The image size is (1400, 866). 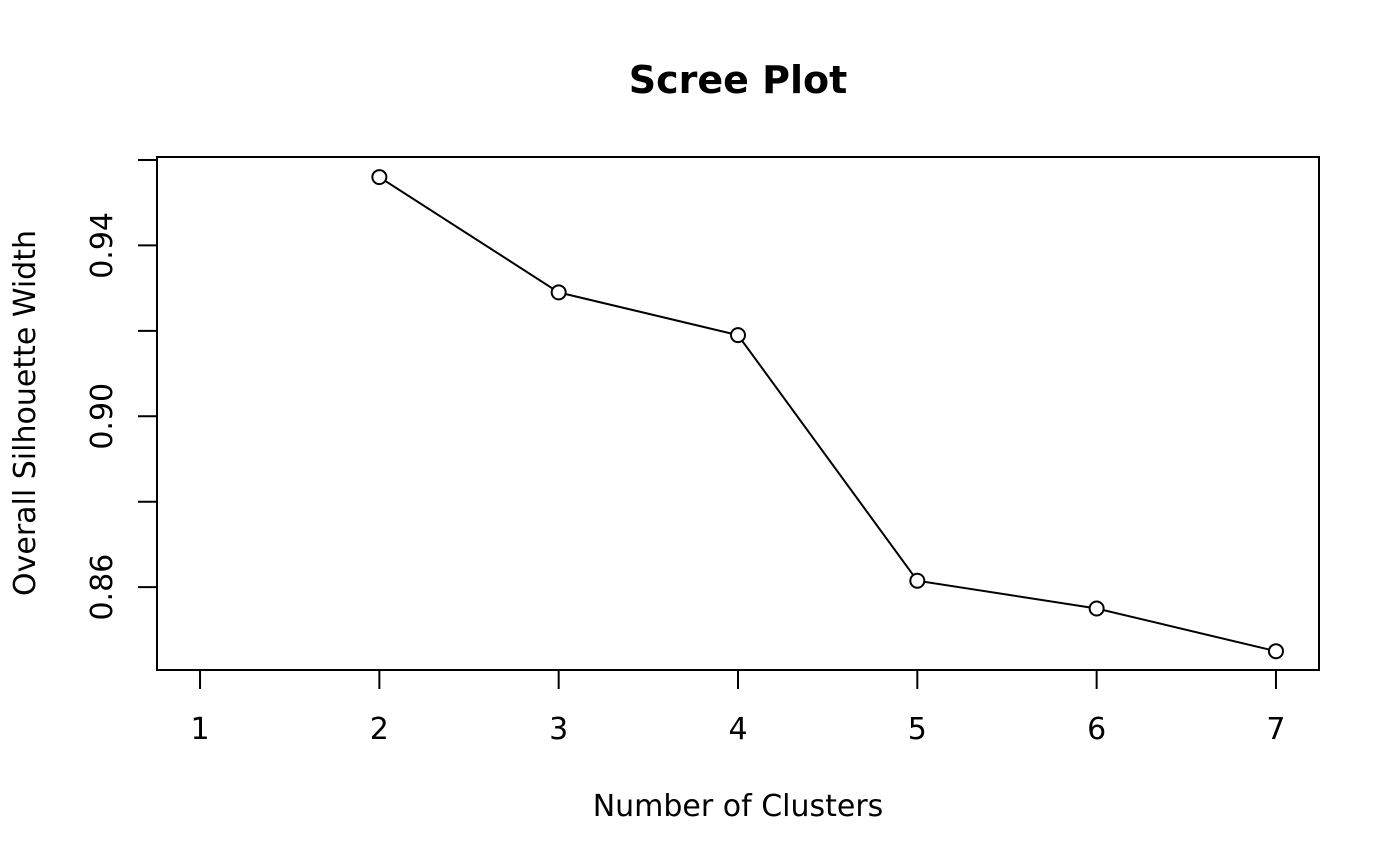 I want to click on y-axis: 0.86 0.90 0.94, so click(x=121, y=389).